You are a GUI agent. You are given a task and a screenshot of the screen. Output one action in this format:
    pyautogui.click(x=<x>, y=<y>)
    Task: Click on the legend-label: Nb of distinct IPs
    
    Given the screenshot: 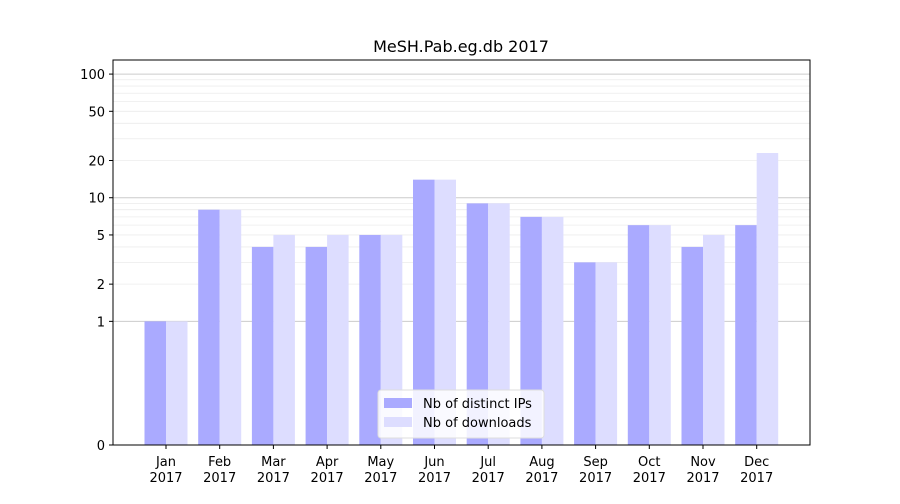 What is the action you would take?
    pyautogui.click(x=477, y=404)
    